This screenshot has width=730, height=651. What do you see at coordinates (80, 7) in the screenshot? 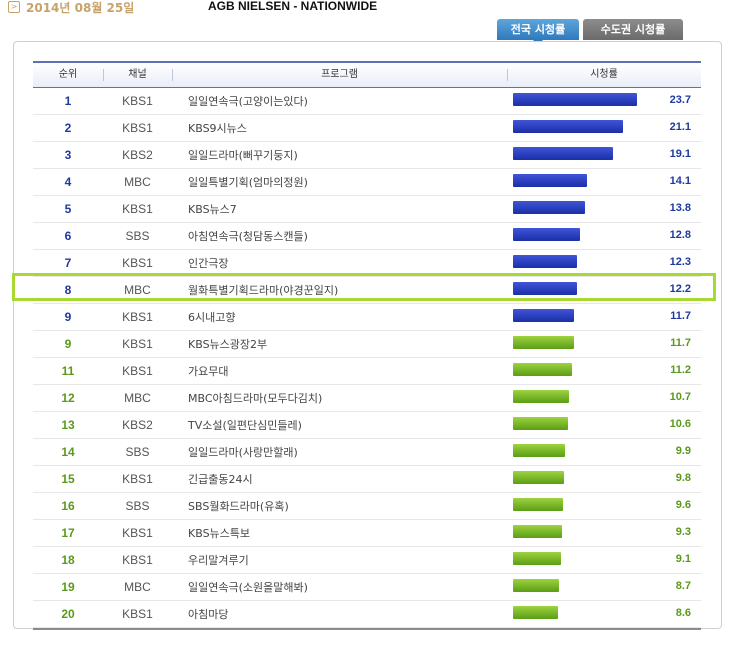
I see `broadcast-date: 2014년 08월 25일` at bounding box center [80, 7].